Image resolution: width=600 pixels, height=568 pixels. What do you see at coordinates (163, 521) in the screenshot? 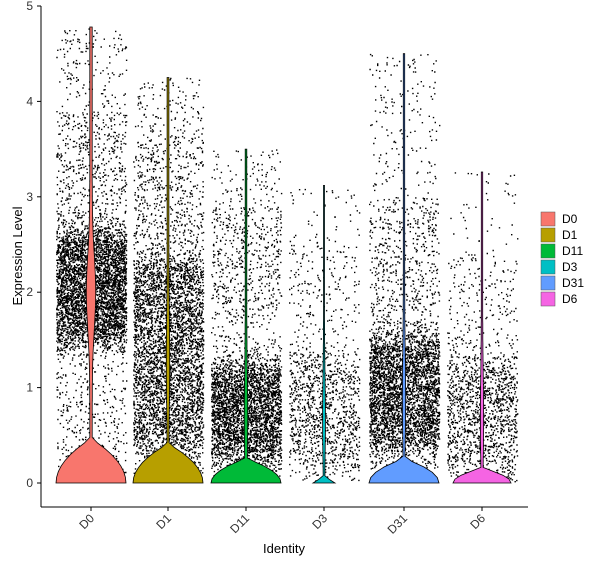
I see `x-tick-label-D1: D1` at bounding box center [163, 521].